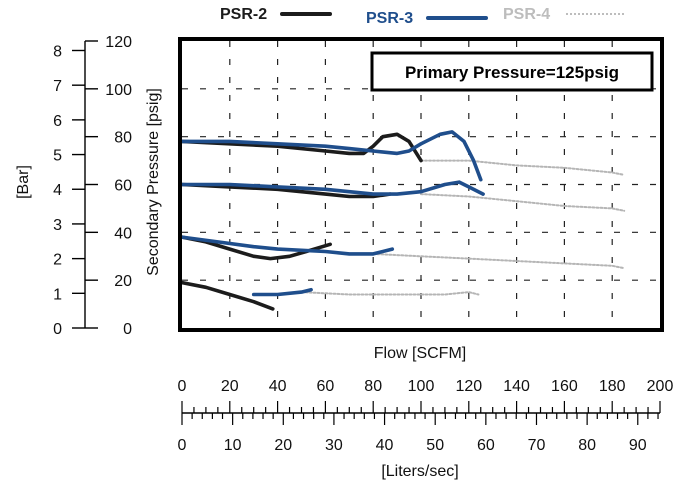 This screenshot has height=487, width=698. What do you see at coordinates (153, 182) in the screenshot?
I see `y-axis-title: Secondary Pressure [psig]` at bounding box center [153, 182].